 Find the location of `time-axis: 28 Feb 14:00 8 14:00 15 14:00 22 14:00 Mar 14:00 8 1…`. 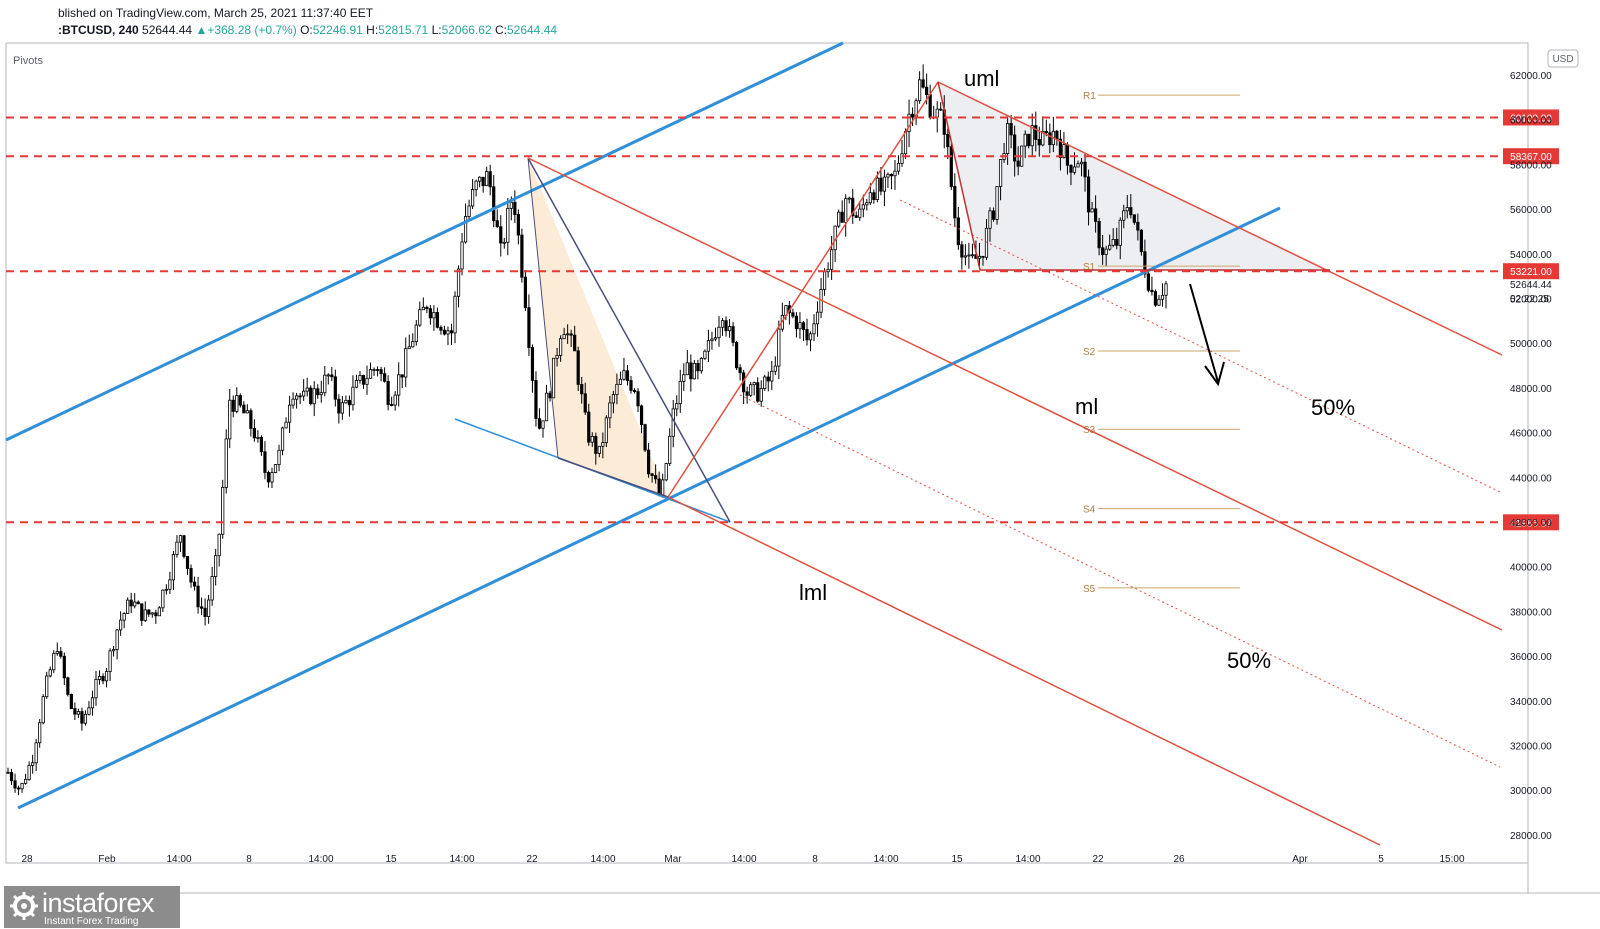

time-axis: 28 Feb 14:00 8 14:00 15 14:00 22 14:00 Mar 14:00 8 1… is located at coordinates (743, 859).